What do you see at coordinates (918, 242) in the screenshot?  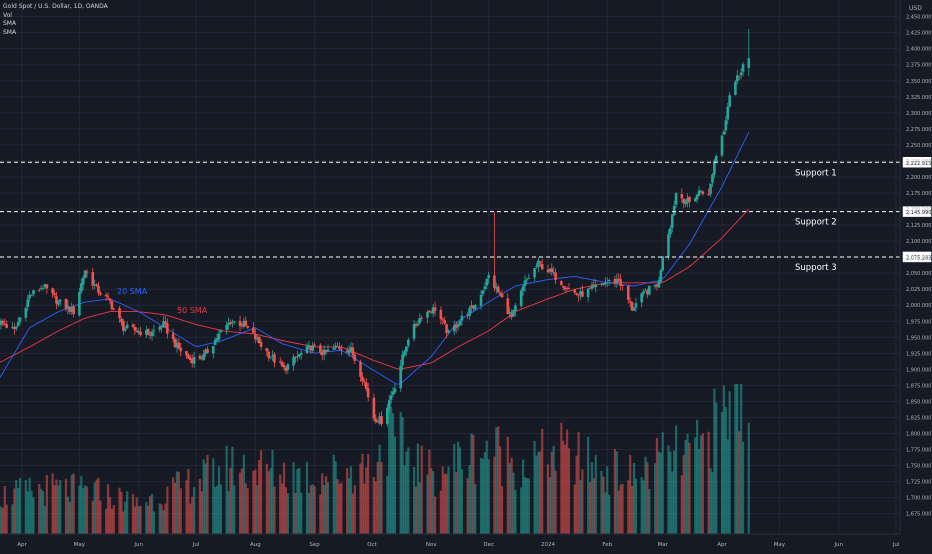 I see `price-tick-label: 2,100.000` at bounding box center [918, 242].